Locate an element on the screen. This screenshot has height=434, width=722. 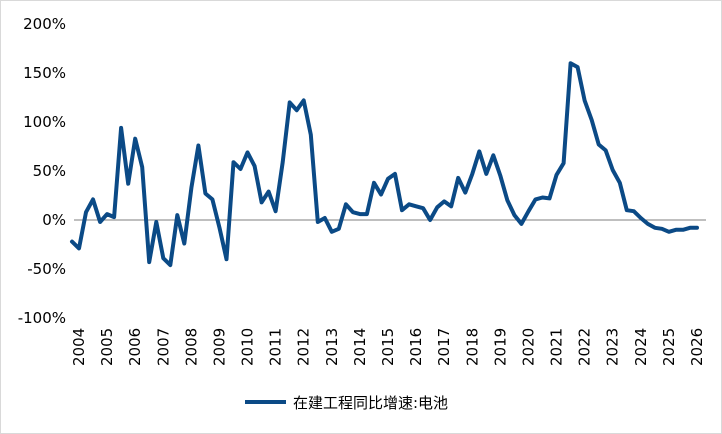
y-axis-ticks: 200% 150% 100% 50% 0% -50% -100% is located at coordinates (42, 171).